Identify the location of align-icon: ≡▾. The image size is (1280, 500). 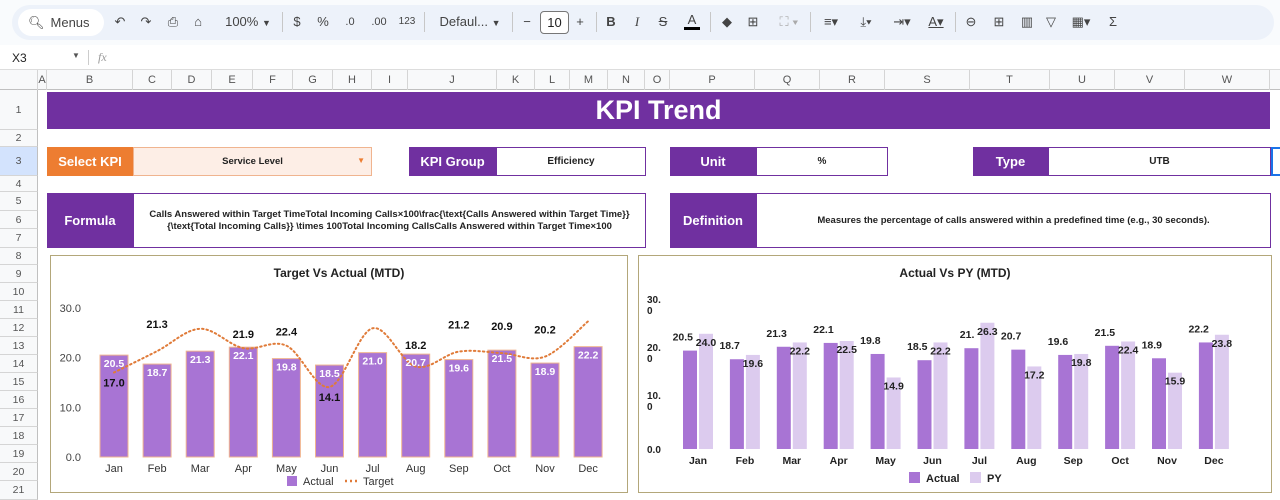
(831, 21).